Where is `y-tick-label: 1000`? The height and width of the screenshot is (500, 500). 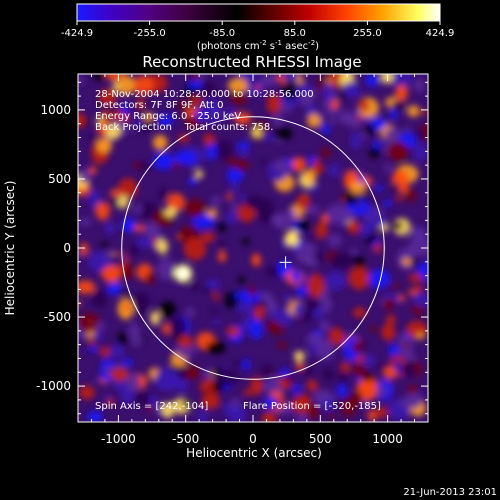 y-tick-label: 1000 is located at coordinates (55, 110).